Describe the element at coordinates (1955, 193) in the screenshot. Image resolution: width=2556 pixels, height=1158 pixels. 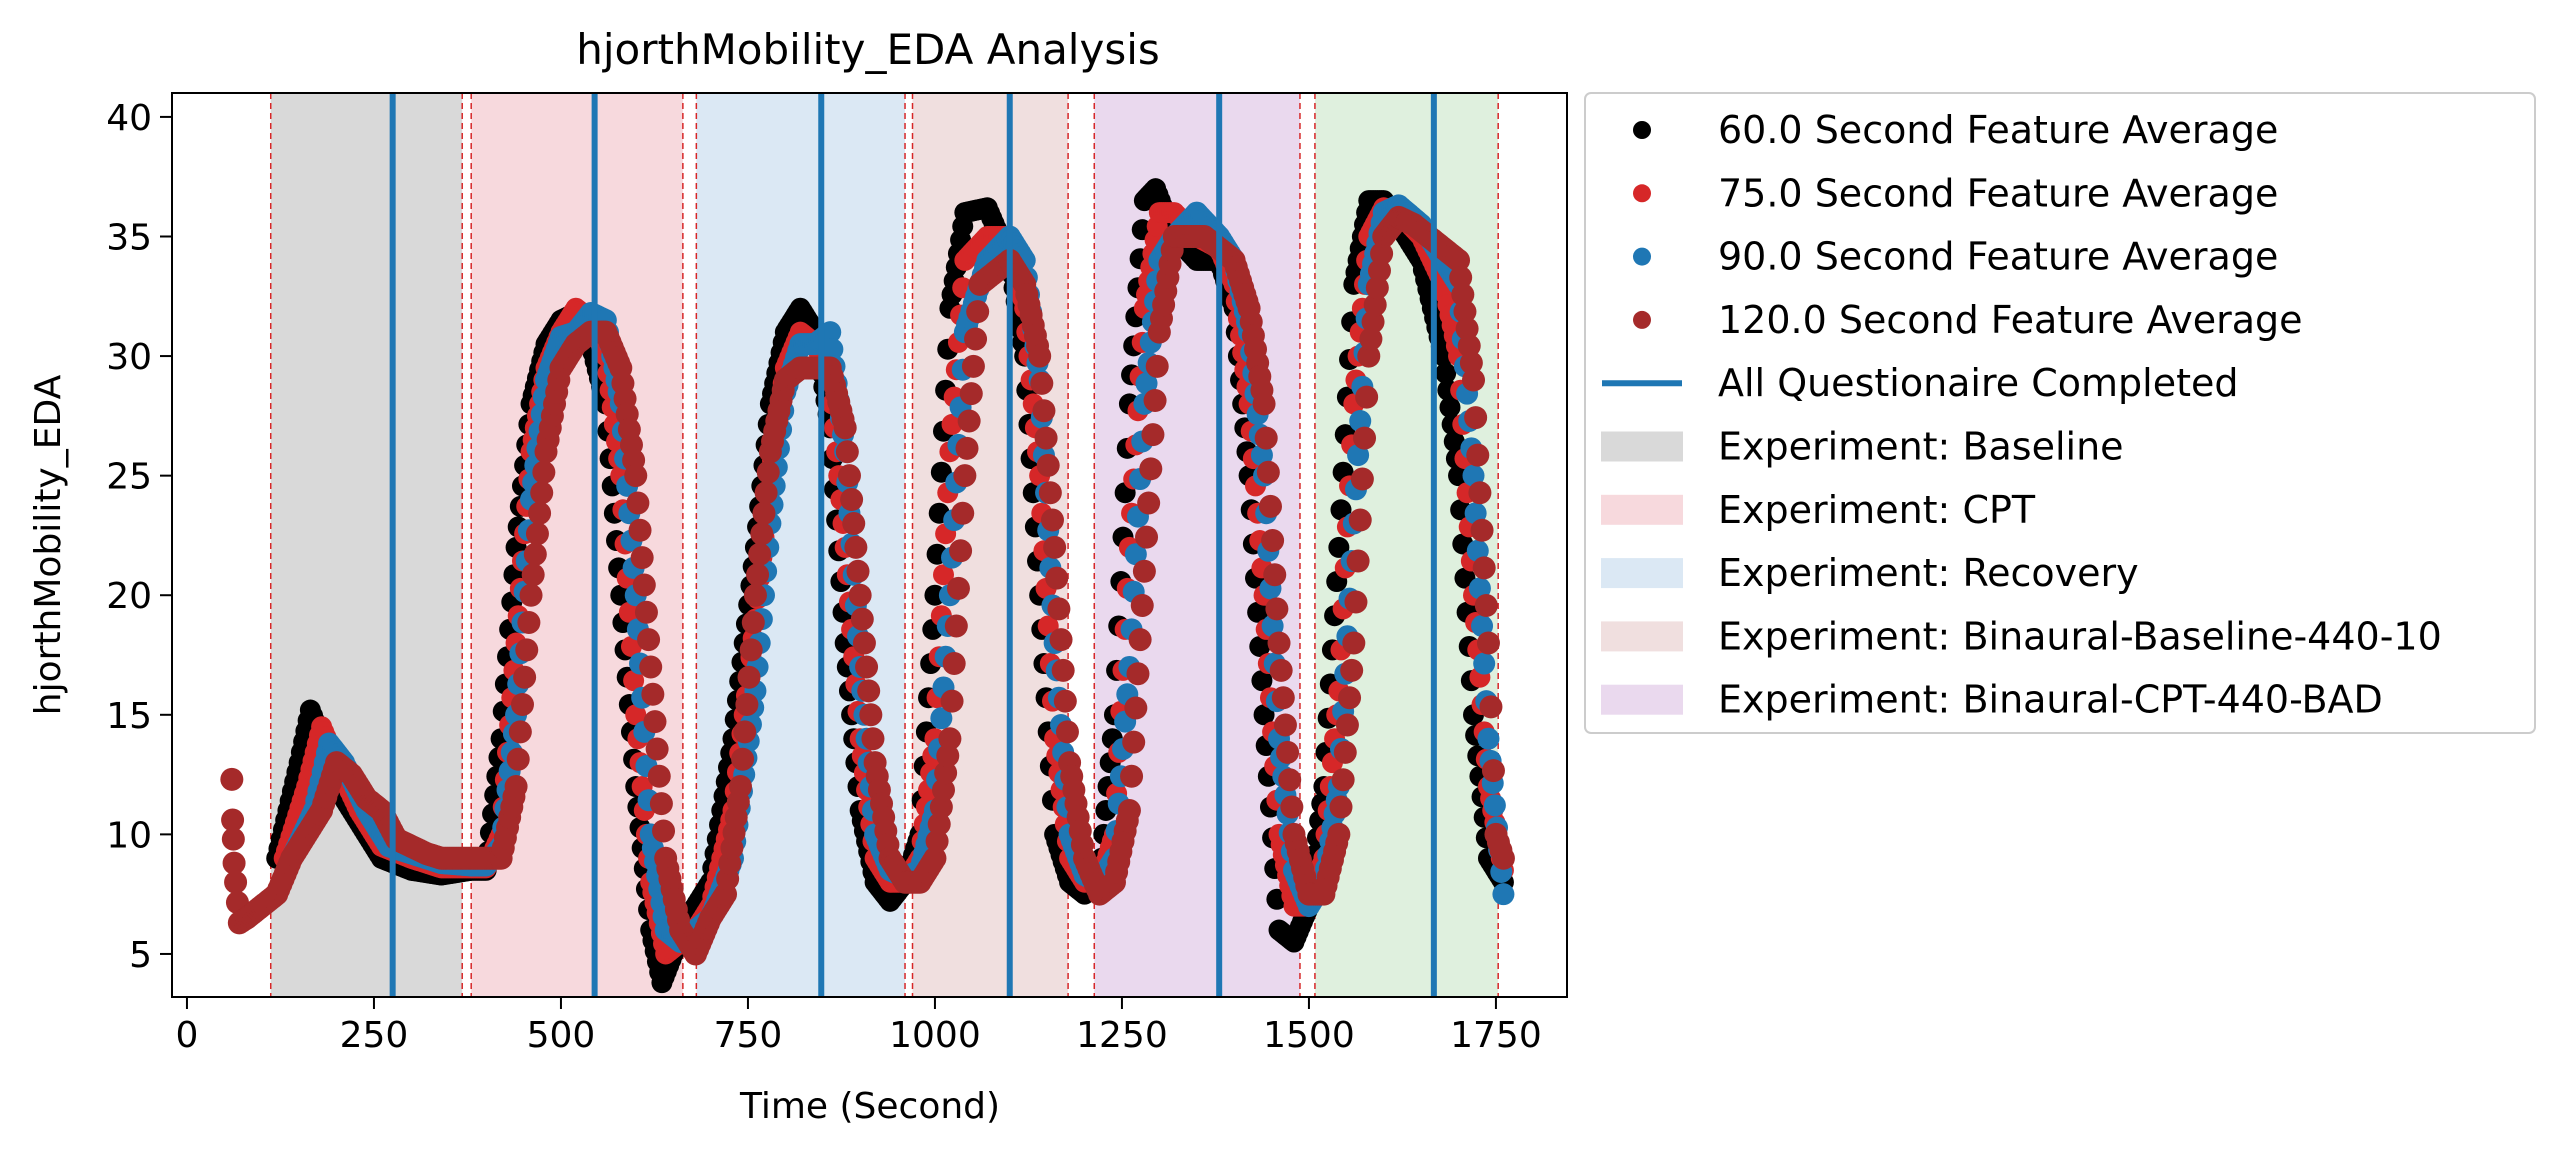
I see `legend-item-1: 75.0 Second Feature Average` at that location.